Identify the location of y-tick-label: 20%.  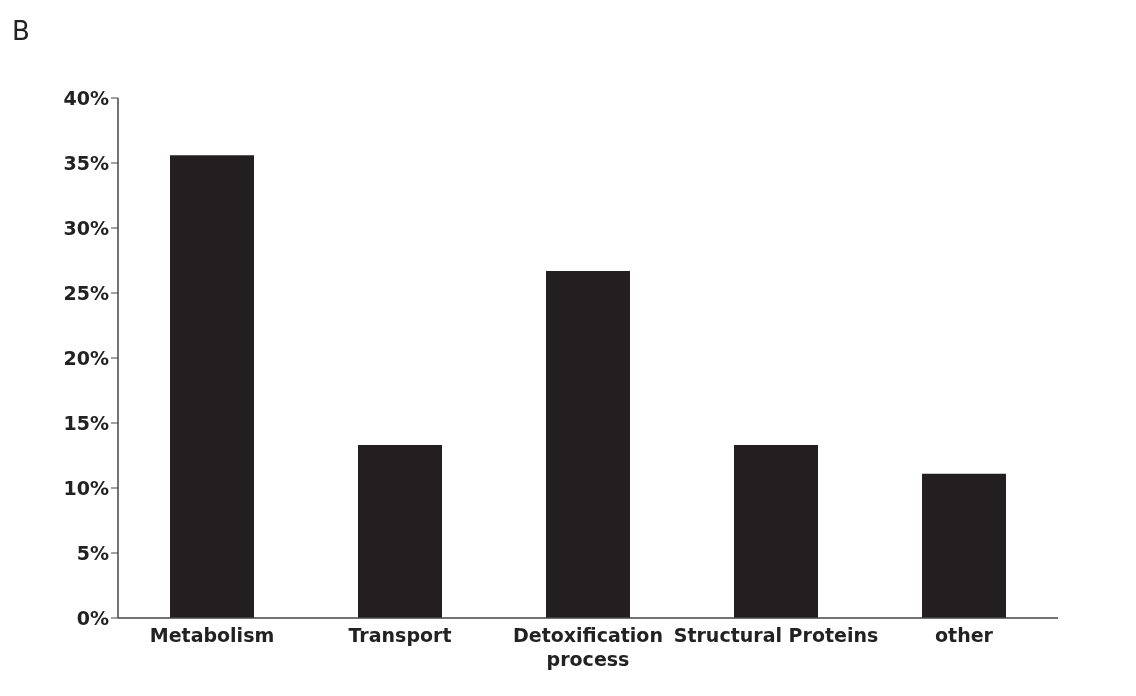
(86, 357).